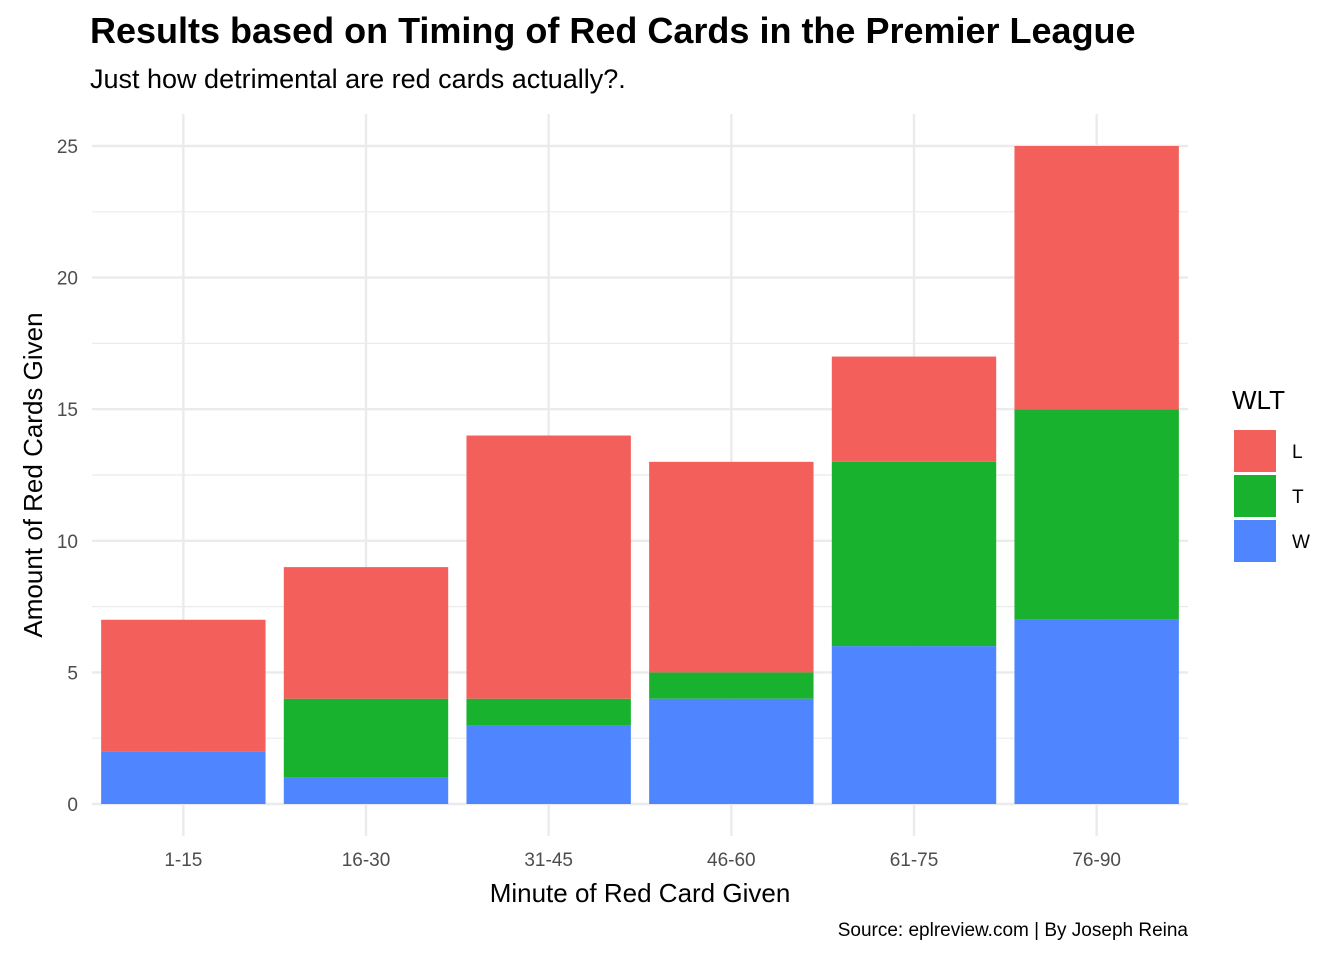  I want to click on legend-key-T, so click(1255, 496).